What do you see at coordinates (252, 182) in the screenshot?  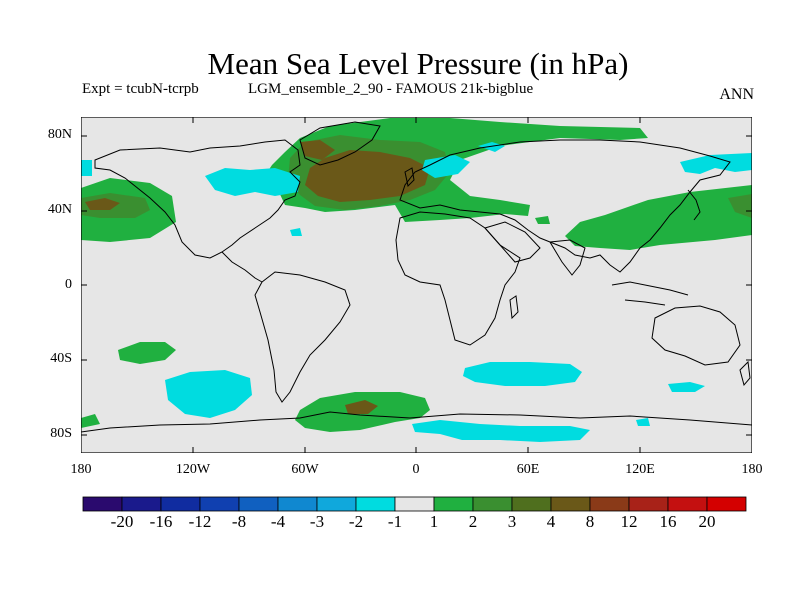 I see `north-america-cyan` at bounding box center [252, 182].